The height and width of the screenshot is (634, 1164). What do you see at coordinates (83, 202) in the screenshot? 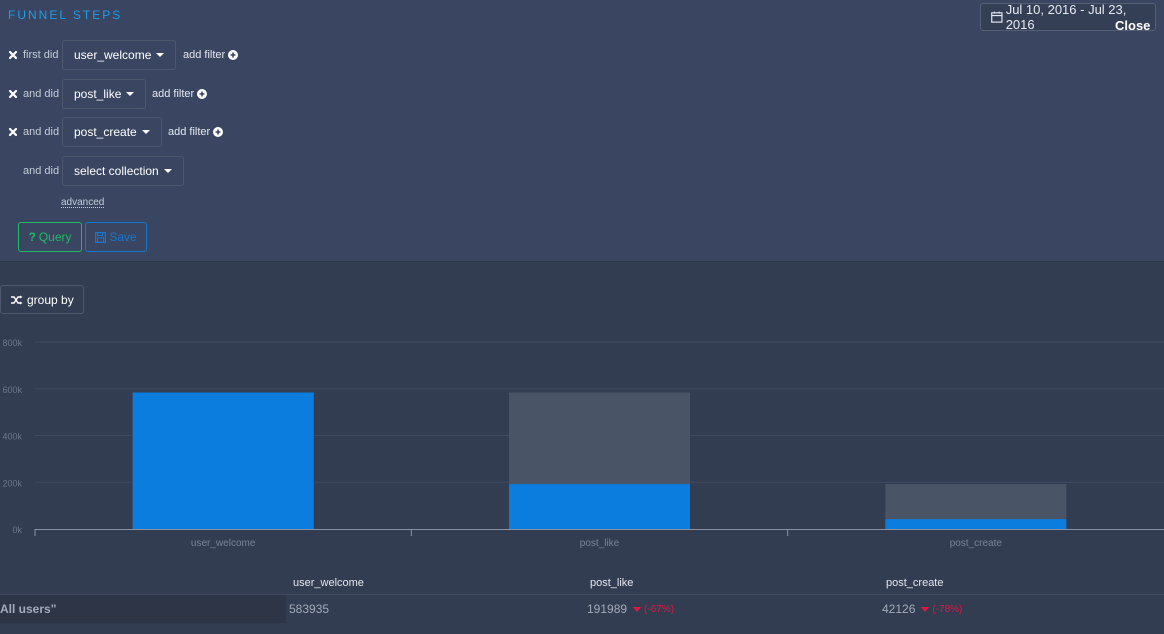
I see `advanced-link: advanced` at bounding box center [83, 202].